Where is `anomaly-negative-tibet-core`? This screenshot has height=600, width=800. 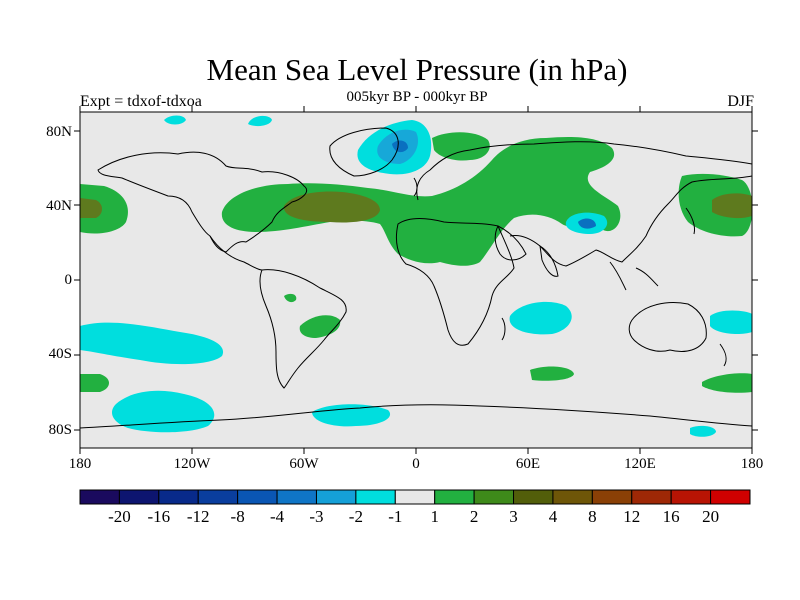
anomaly-negative-tibet-core is located at coordinates (587, 223).